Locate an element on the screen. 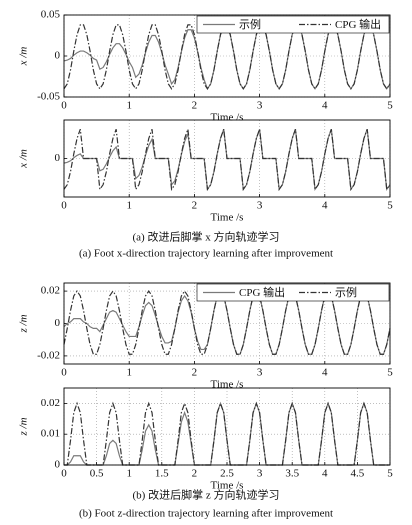  x-tick-label: 3.5 is located at coordinates (292, 474).